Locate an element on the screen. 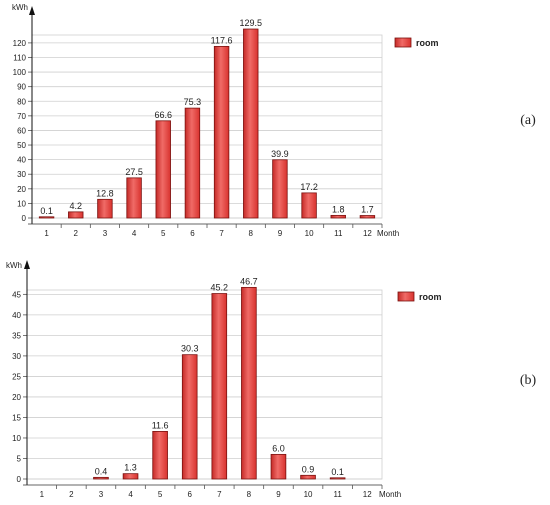 The image size is (550, 505). data-label-month-7: 45.2 is located at coordinates (220, 288).